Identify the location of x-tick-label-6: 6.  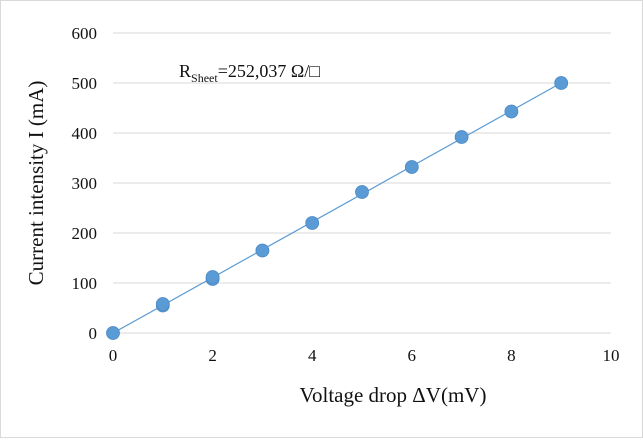
(412, 355).